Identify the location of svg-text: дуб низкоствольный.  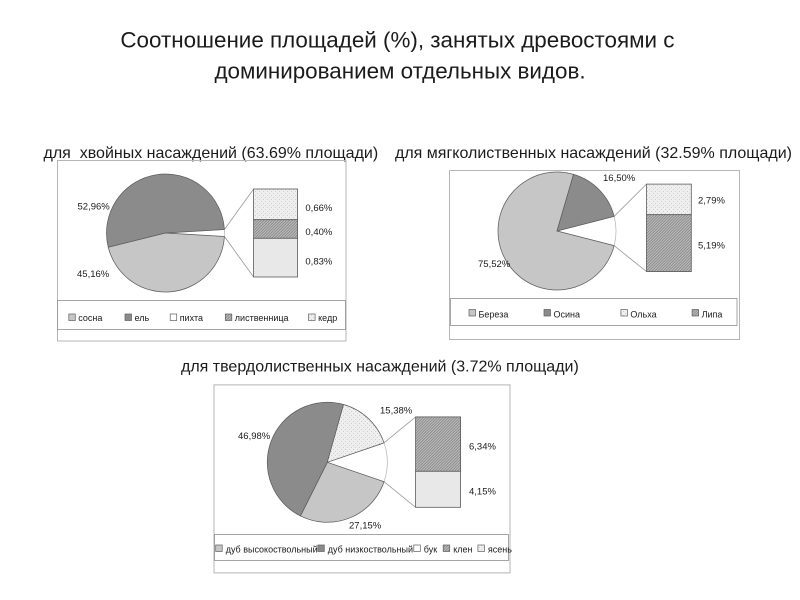
(370, 550).